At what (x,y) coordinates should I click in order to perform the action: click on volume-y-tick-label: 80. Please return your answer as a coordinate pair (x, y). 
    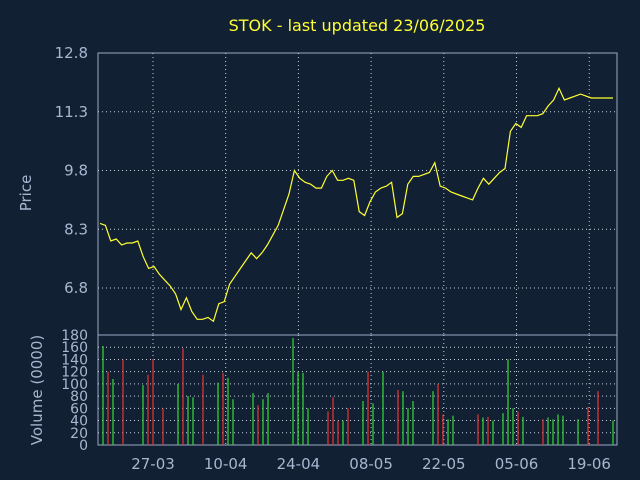
    Looking at the image, I should click on (79, 397).